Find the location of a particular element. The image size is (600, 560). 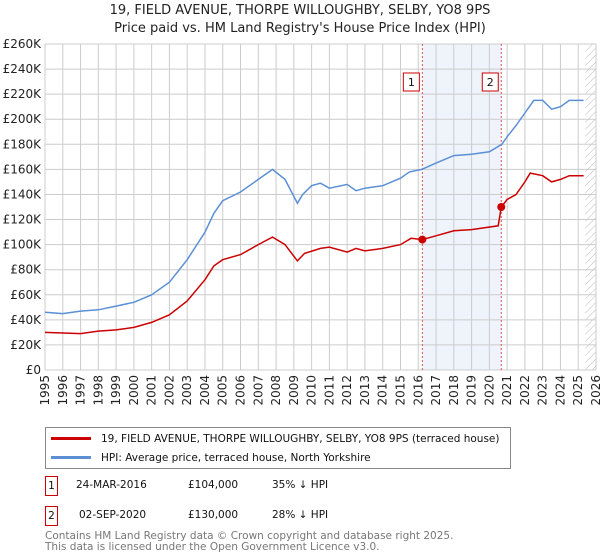

transaction-badge: 2 is located at coordinates (51, 516).